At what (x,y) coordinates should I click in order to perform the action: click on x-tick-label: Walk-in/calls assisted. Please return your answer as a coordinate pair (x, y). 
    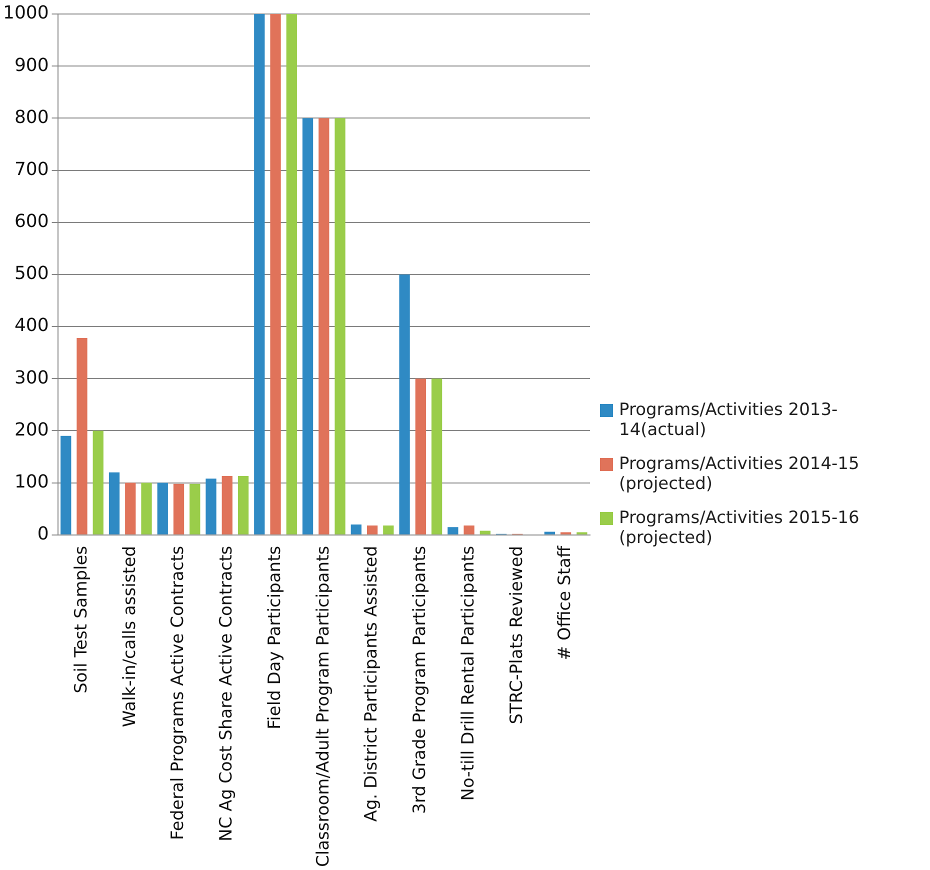
    Looking at the image, I should click on (130, 637).